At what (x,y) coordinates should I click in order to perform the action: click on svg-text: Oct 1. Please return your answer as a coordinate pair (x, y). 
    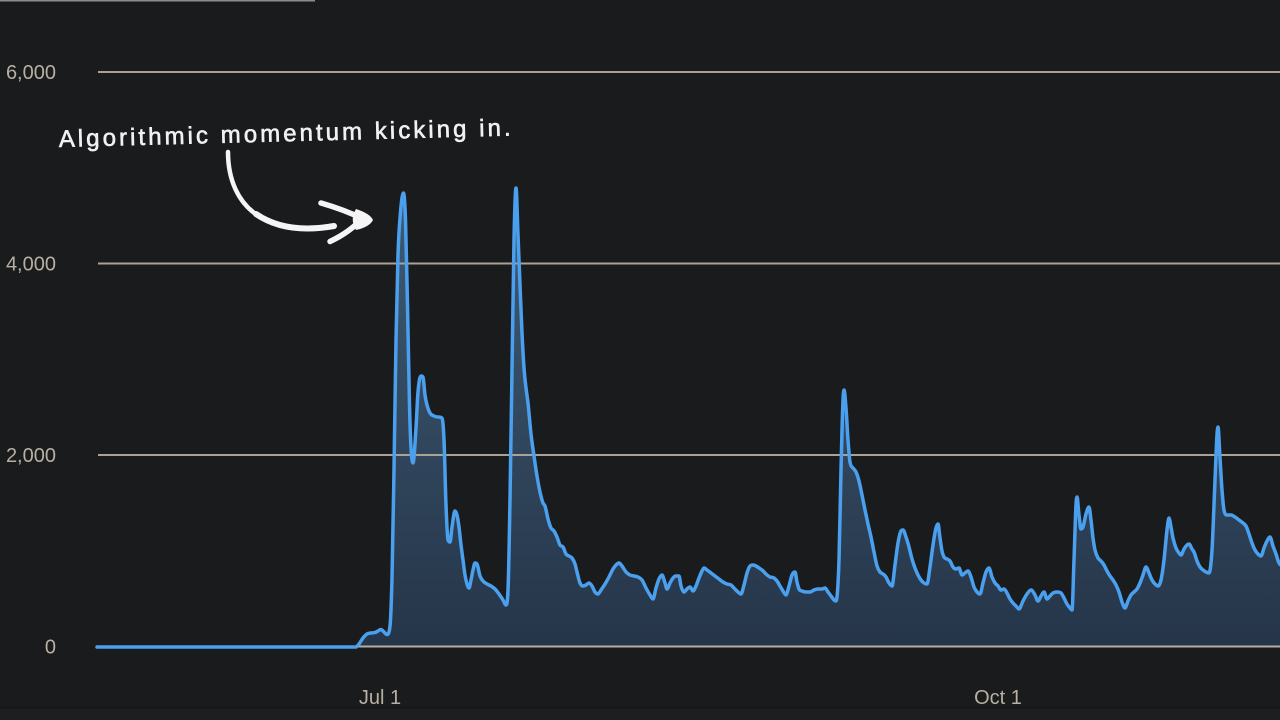
    Looking at the image, I should click on (998, 698).